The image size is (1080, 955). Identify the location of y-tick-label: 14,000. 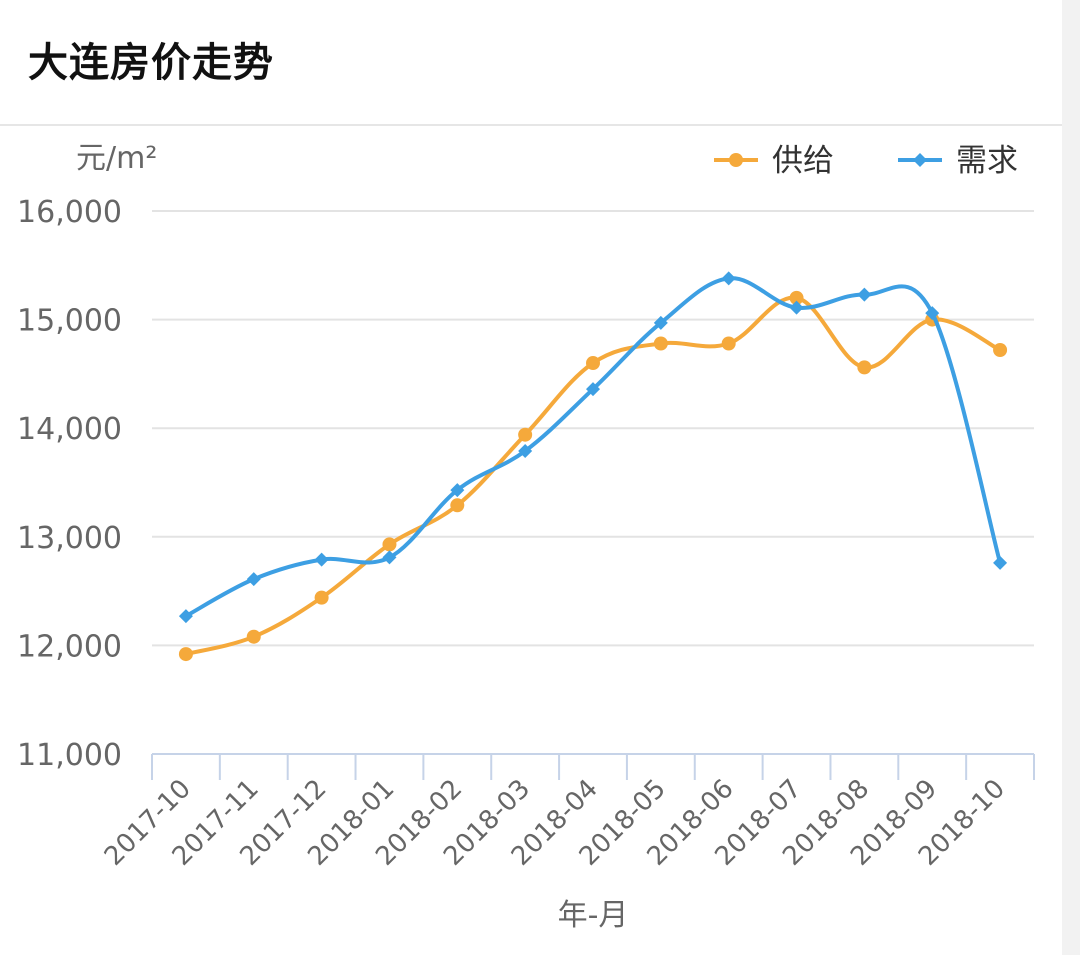
(69, 429).